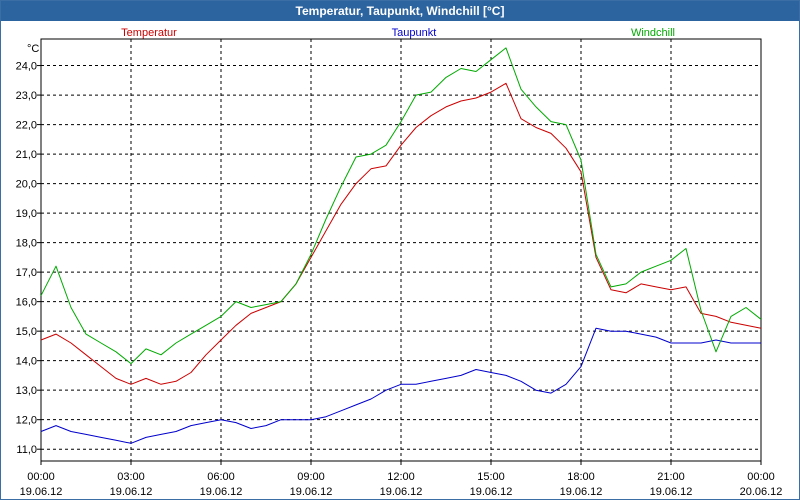 This screenshot has width=800, height=501. I want to click on x-tick-time: 15:00, so click(491, 477).